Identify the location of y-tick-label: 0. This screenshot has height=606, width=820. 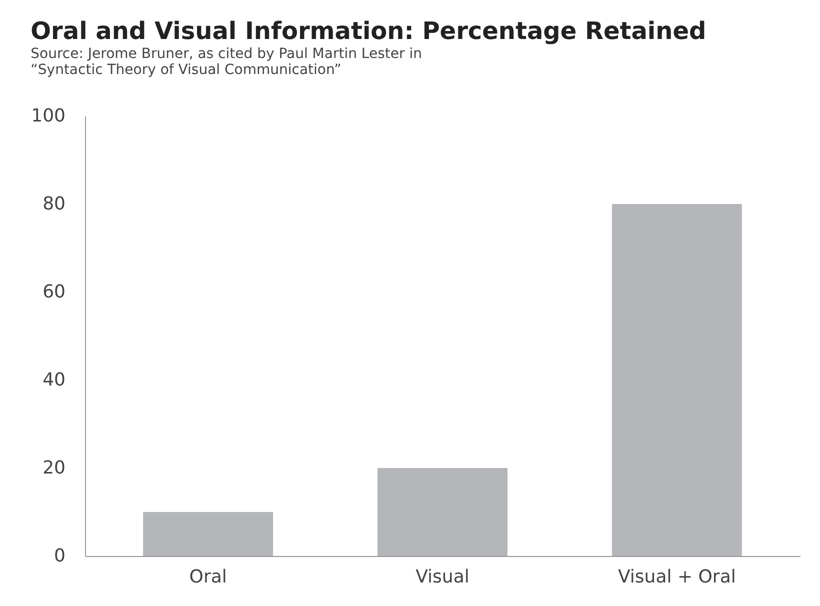
(60, 556).